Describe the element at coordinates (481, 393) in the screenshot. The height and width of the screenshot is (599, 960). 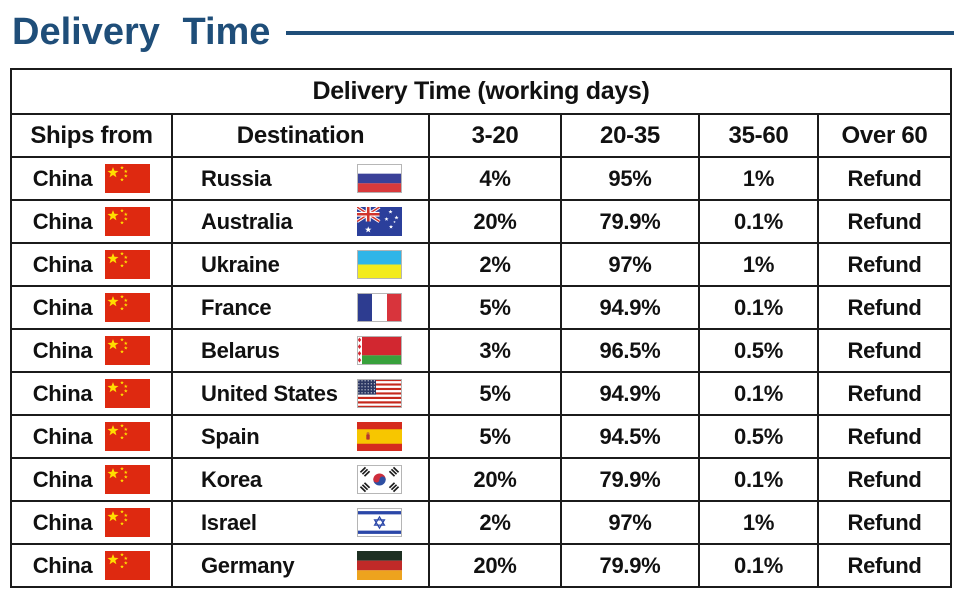
I see `table-row: China United States 5% 94.9% 0.1% Refund` at that location.